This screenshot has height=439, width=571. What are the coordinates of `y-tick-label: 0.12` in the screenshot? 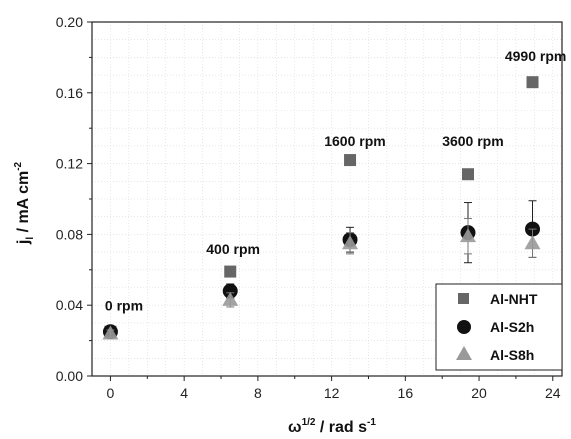 It's located at (69, 164).